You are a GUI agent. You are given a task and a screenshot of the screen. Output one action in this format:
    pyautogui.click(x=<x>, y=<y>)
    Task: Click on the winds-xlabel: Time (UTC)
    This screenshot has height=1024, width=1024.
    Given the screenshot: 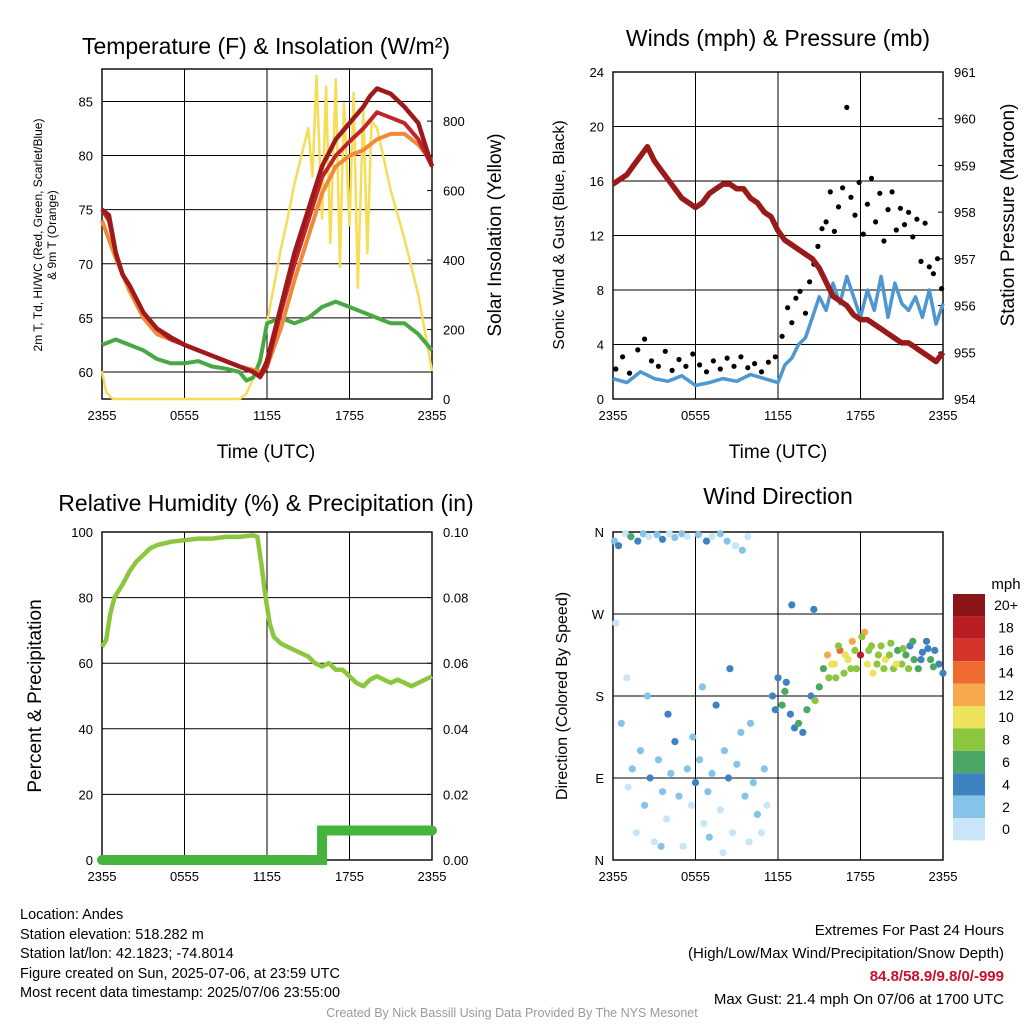 What is the action you would take?
    pyautogui.click(x=778, y=452)
    